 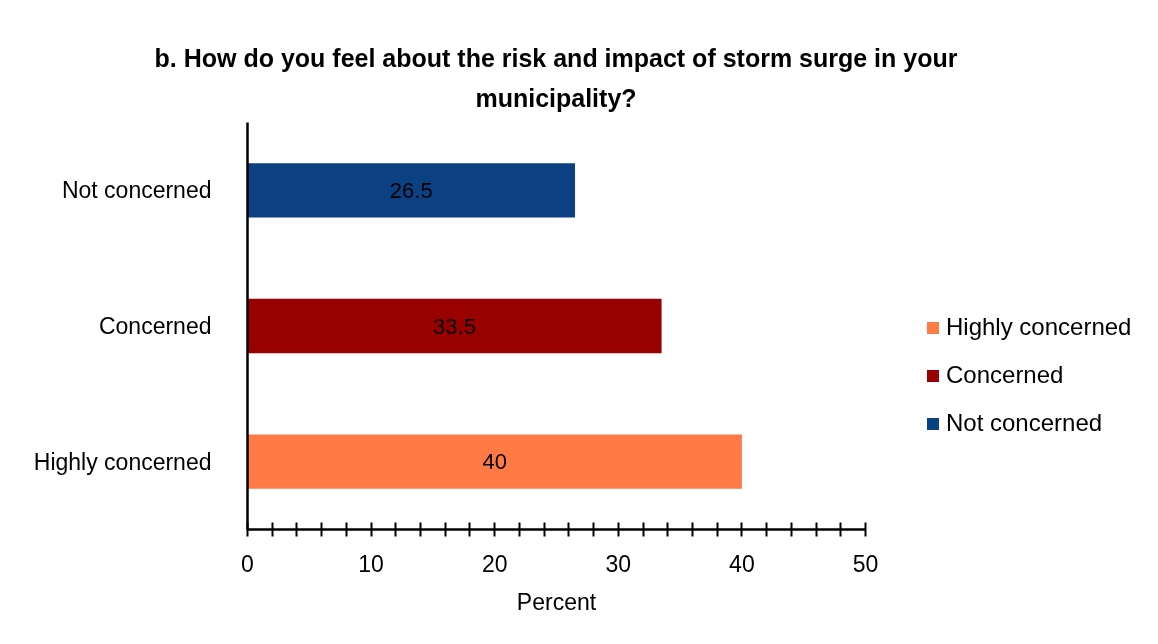 I want to click on y-tick-label: Concerned, so click(x=155, y=326).